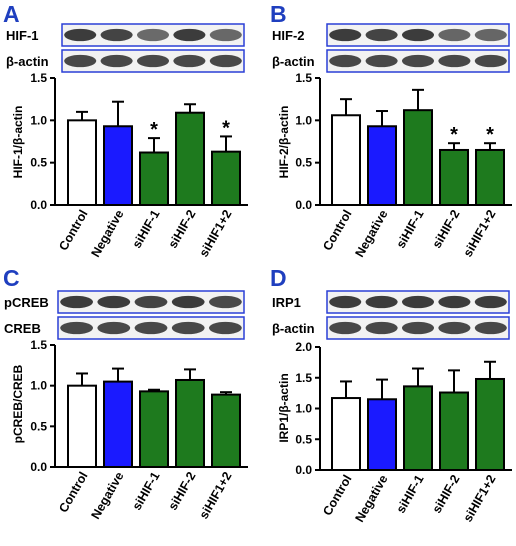 Image resolution: width=516 pixels, height=546 pixels. I want to click on blot-label: HIF-1, so click(22, 35).